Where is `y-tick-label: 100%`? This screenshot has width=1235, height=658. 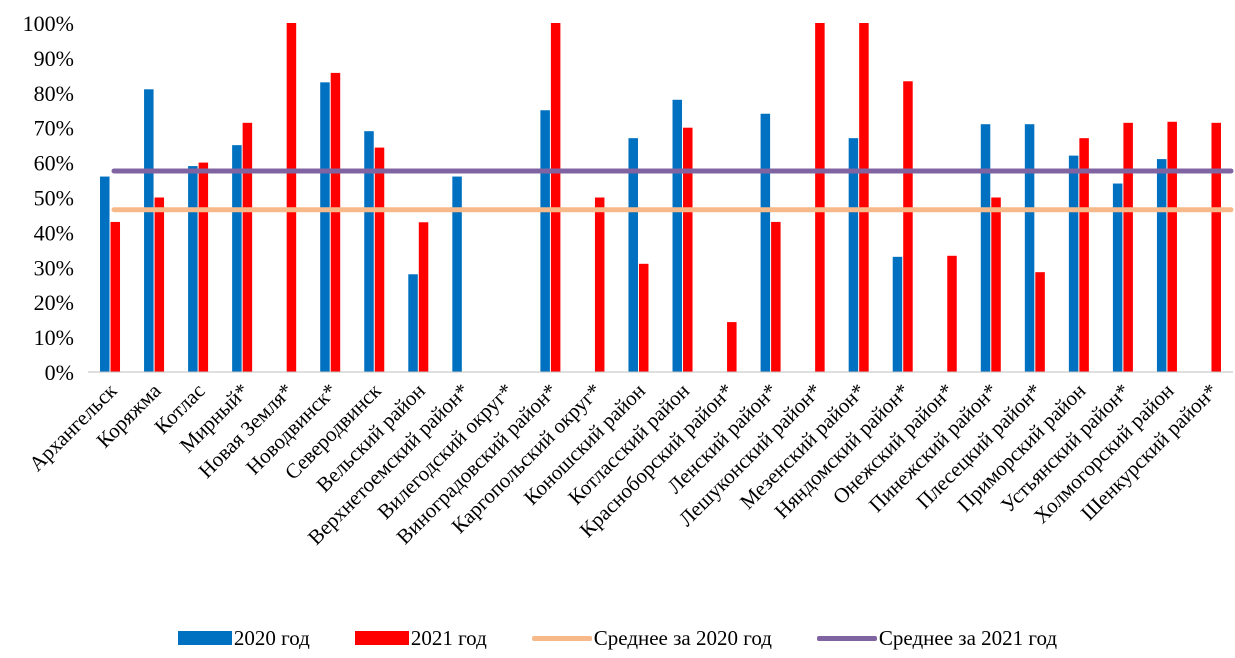
y-tick-label: 100% is located at coordinates (48, 23).